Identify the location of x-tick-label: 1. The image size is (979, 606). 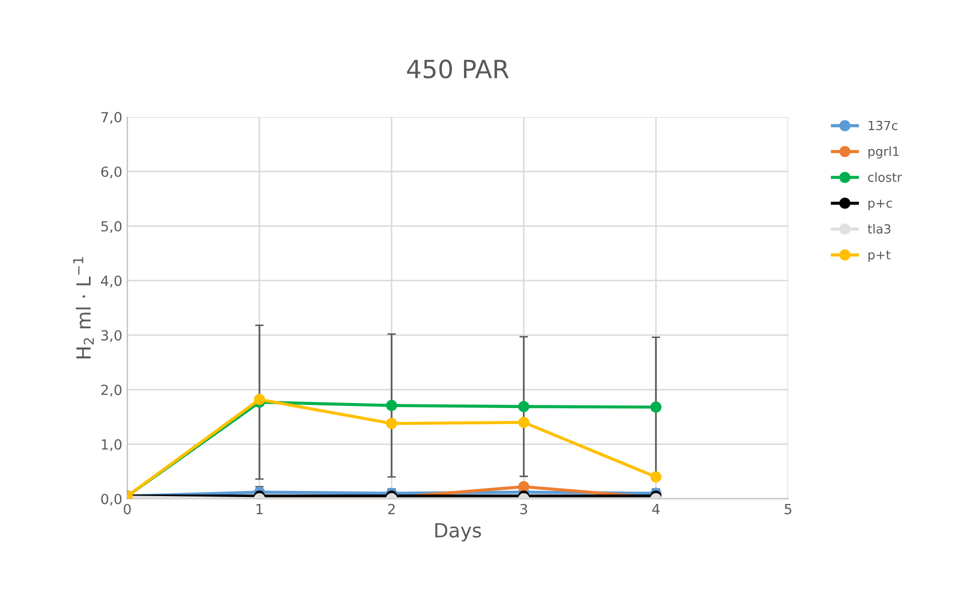
(259, 509).